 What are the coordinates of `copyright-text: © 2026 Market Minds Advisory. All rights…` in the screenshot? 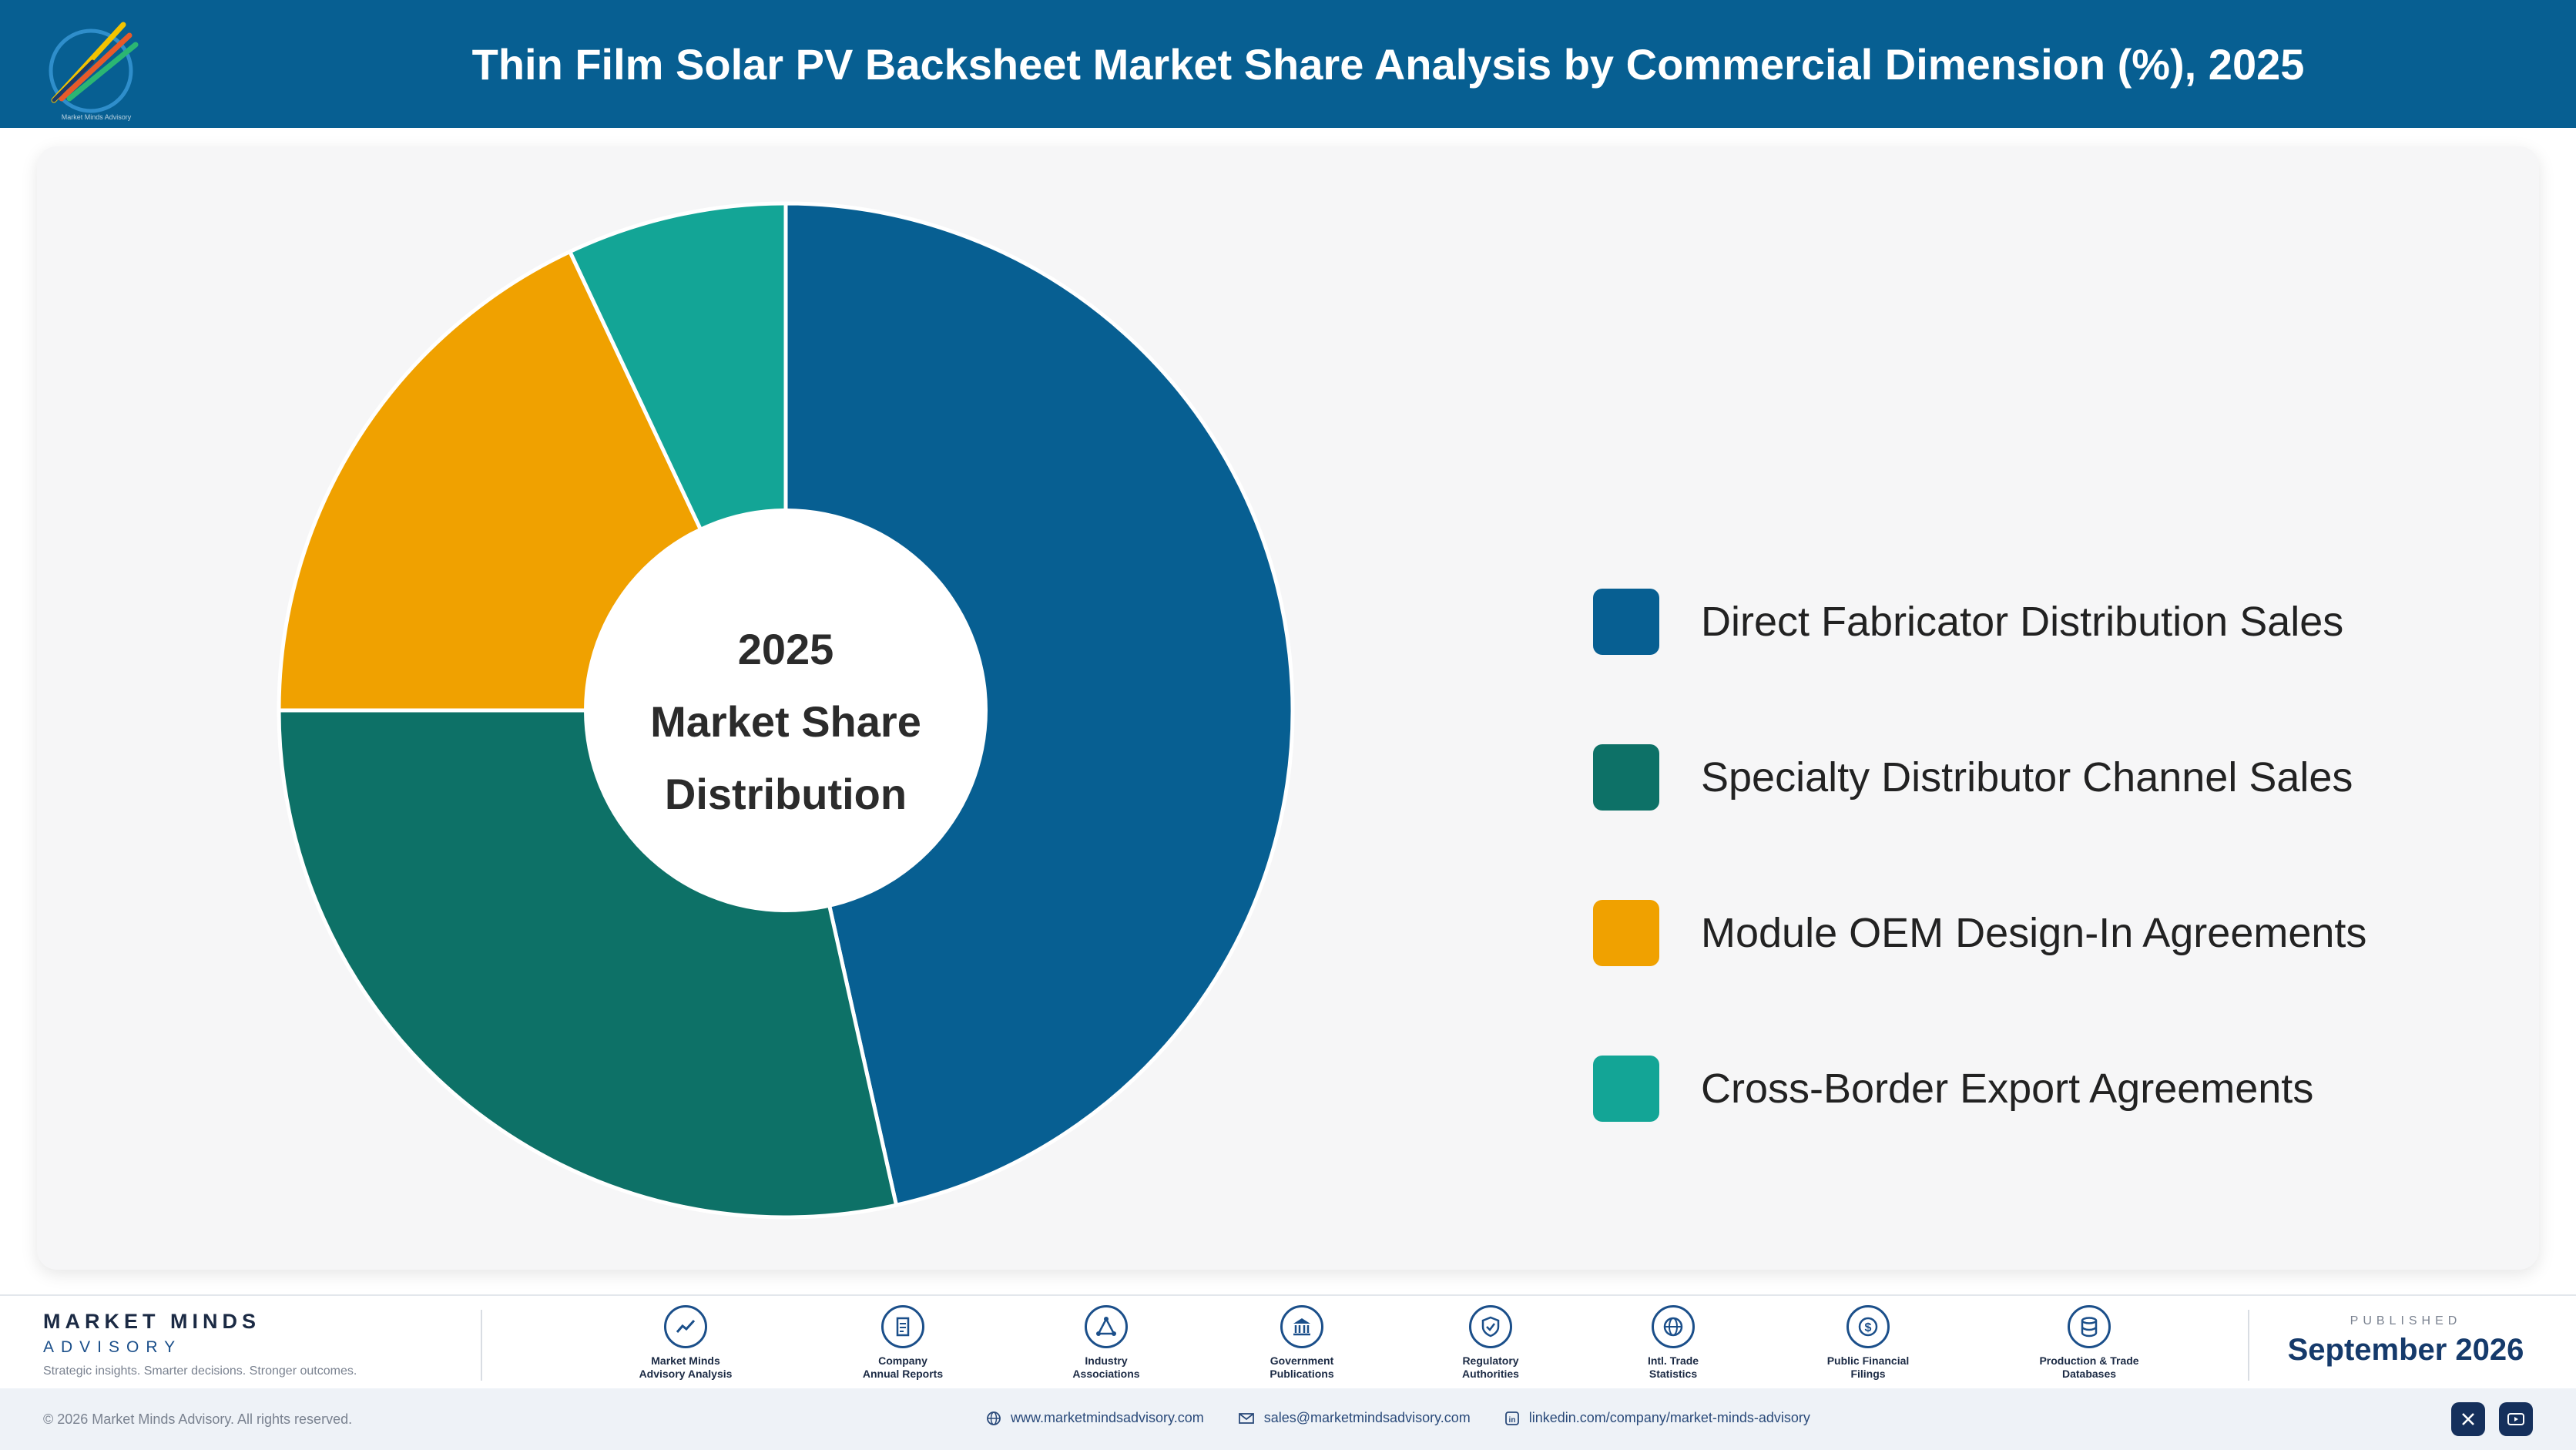 It's located at (198, 1419).